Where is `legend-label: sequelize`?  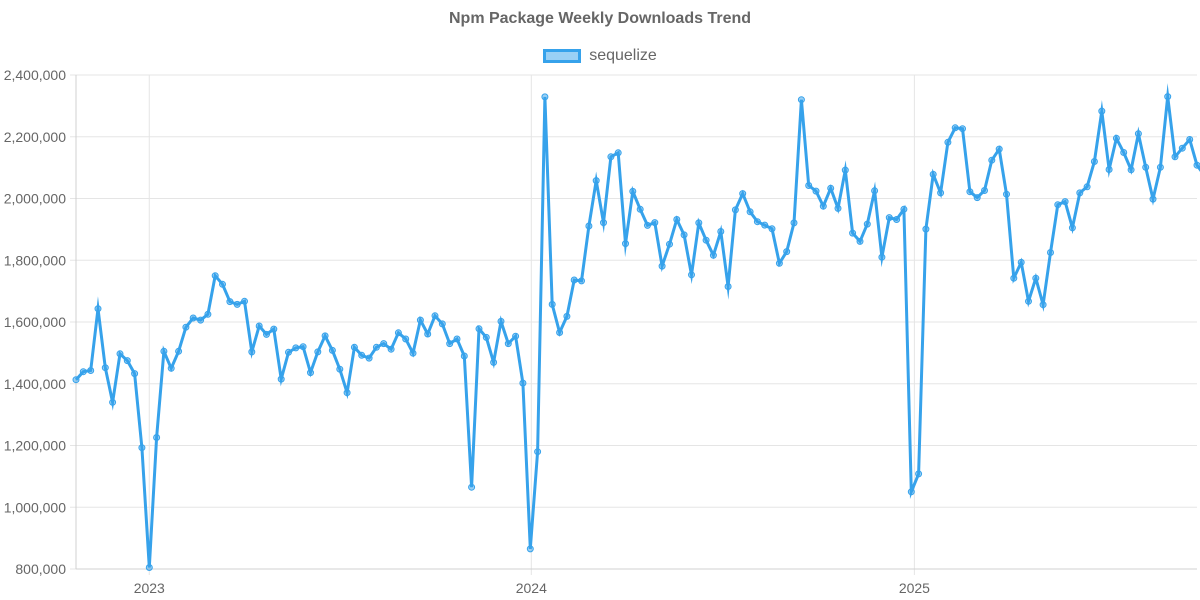
legend-label: sequelize is located at coordinates (623, 55).